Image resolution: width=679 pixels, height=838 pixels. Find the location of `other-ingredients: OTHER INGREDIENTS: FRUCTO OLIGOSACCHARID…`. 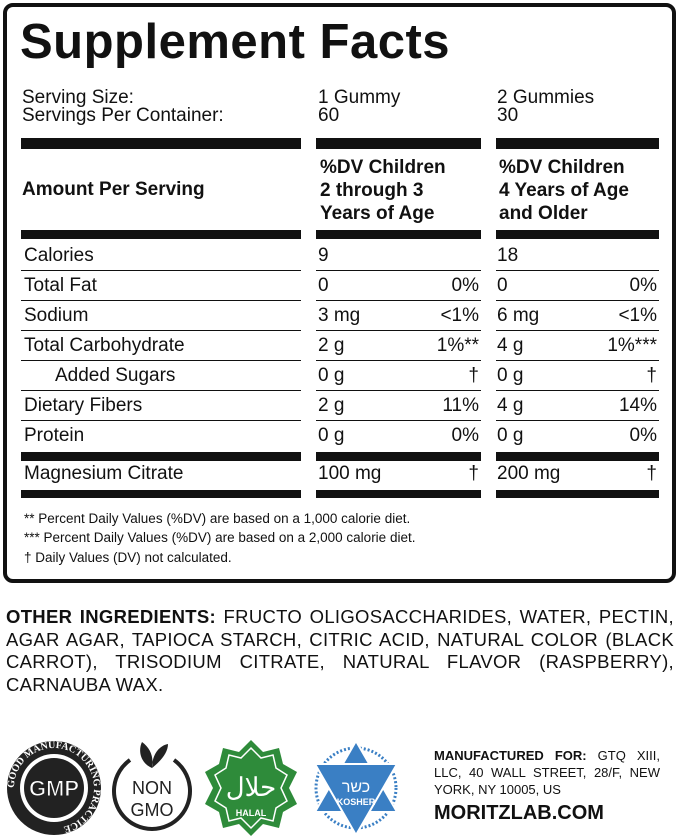

other-ingredients: OTHER INGREDIENTS: FRUCTO OLIGOSACCHARID… is located at coordinates (340, 651).